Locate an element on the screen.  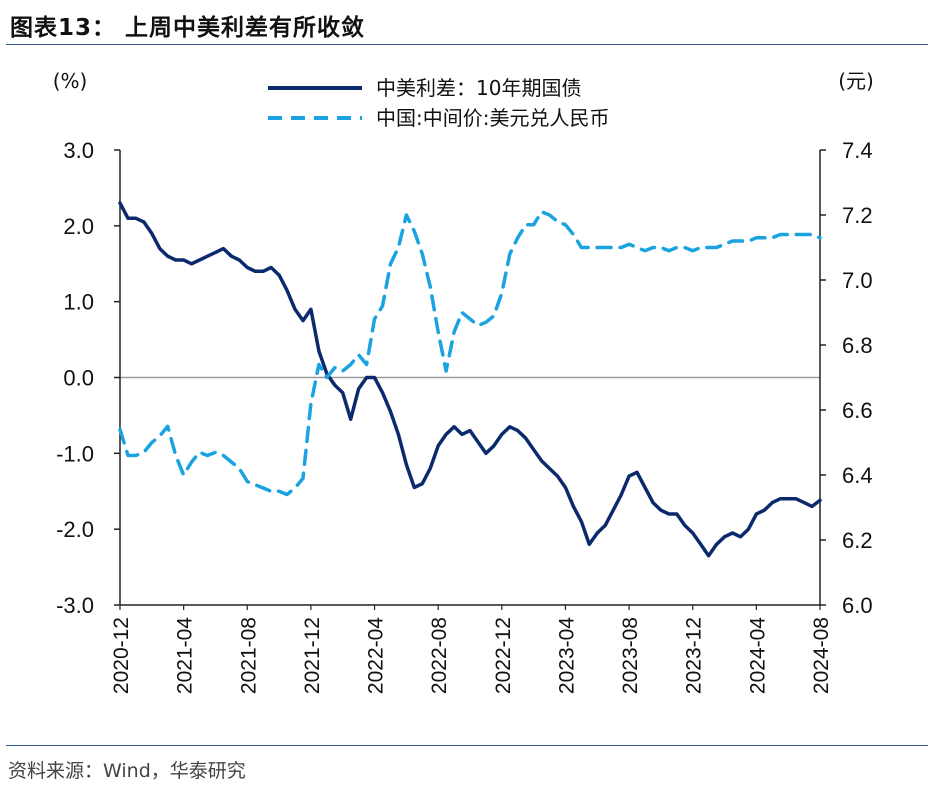
chart-title: 图表13： 上周中美利差有所收敛 is located at coordinates (188, 28).